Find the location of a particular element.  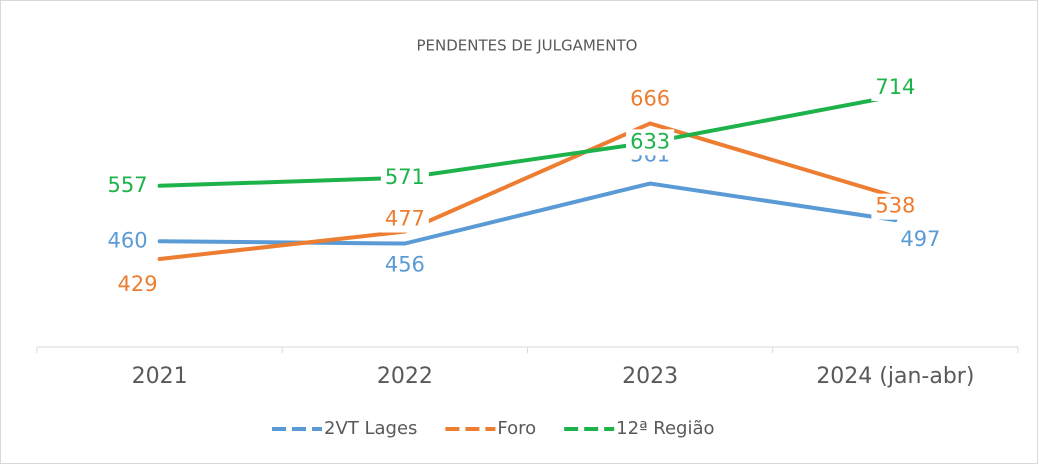

x-tick-label: 2024 (jan-abr) is located at coordinates (895, 376).